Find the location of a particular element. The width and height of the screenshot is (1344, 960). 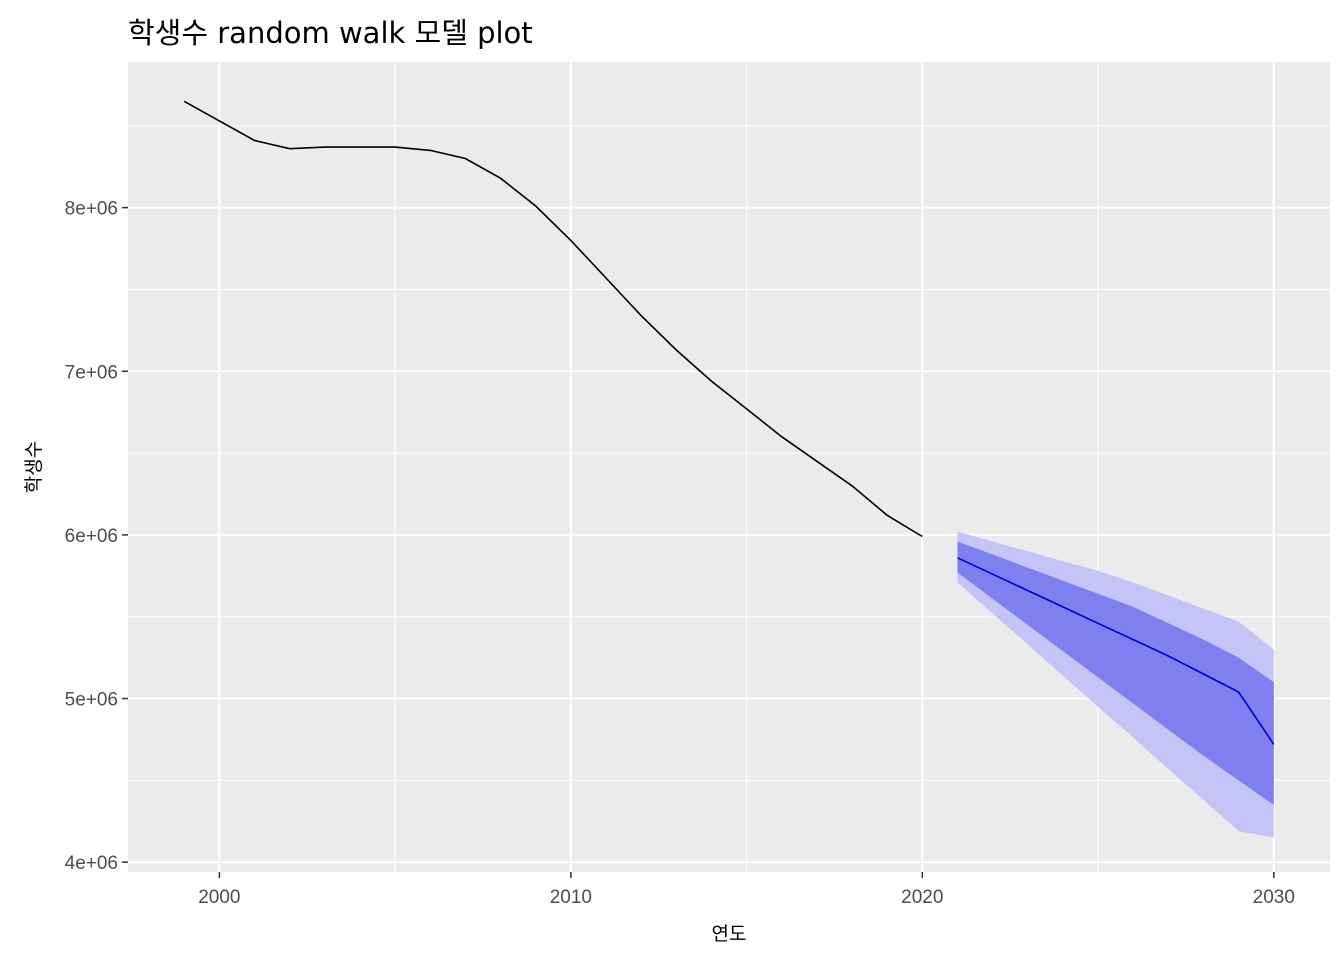

x-tick-label: 2030 is located at coordinates (1274, 897).